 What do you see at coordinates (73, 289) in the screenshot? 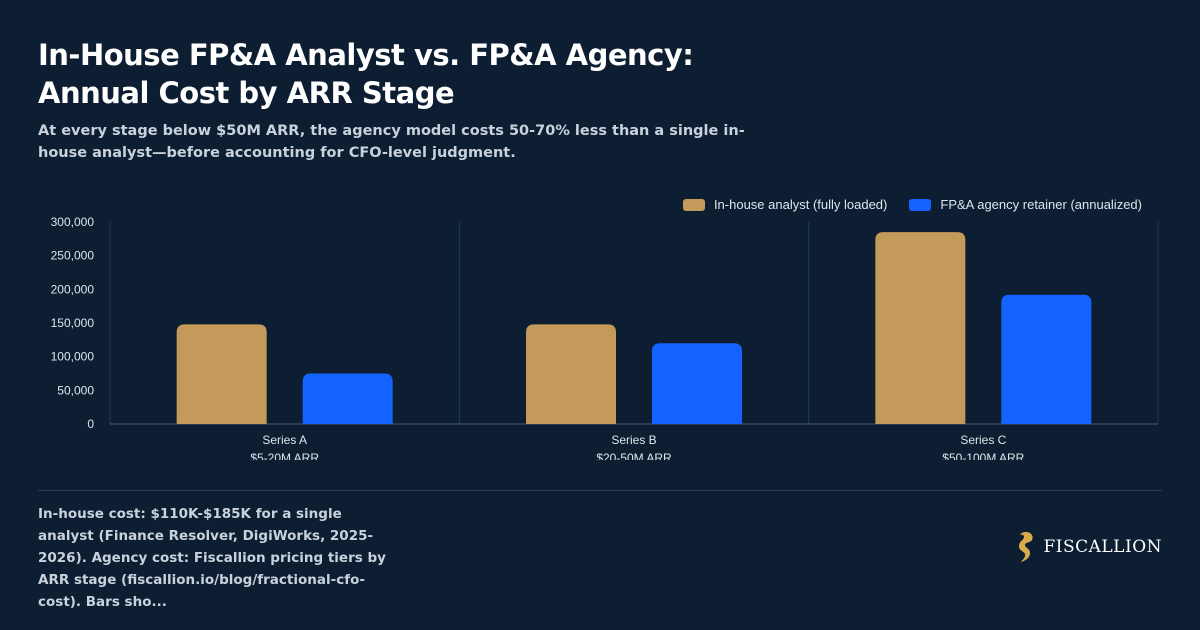
I see `y-tick-label: 200,000` at bounding box center [73, 289].